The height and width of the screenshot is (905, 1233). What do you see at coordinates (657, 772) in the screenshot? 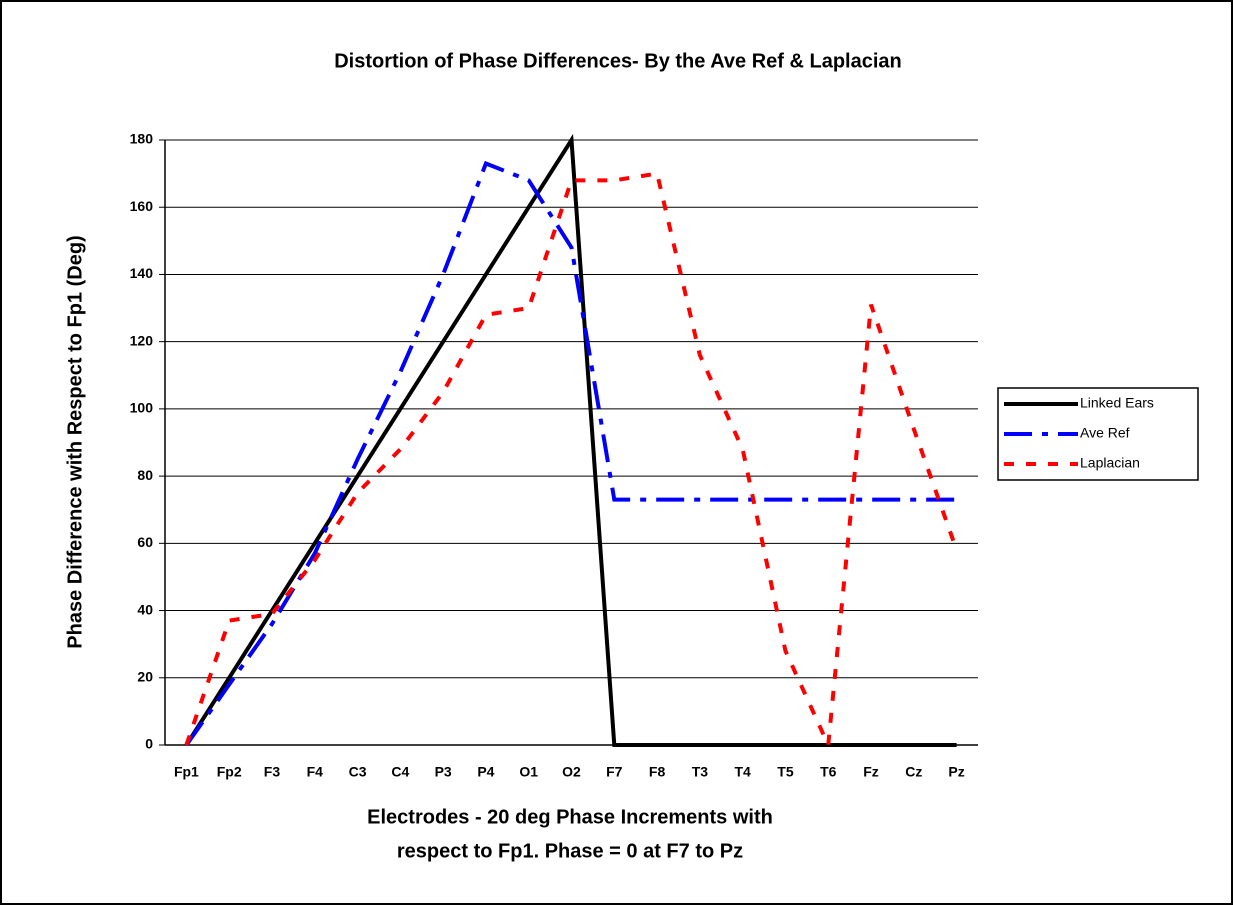
I see `x-tick-label: F8` at bounding box center [657, 772].